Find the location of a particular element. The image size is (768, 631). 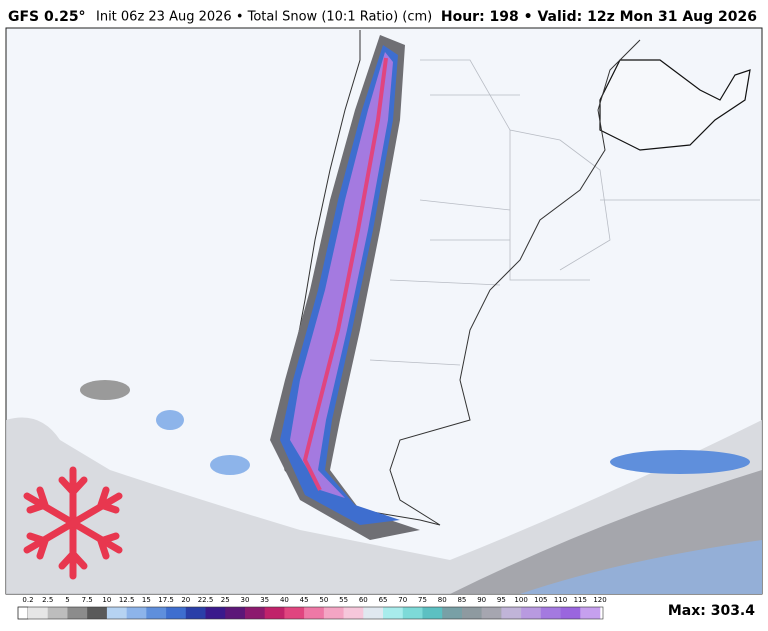

colorbar-label: 22.5 is located at coordinates (206, 600).